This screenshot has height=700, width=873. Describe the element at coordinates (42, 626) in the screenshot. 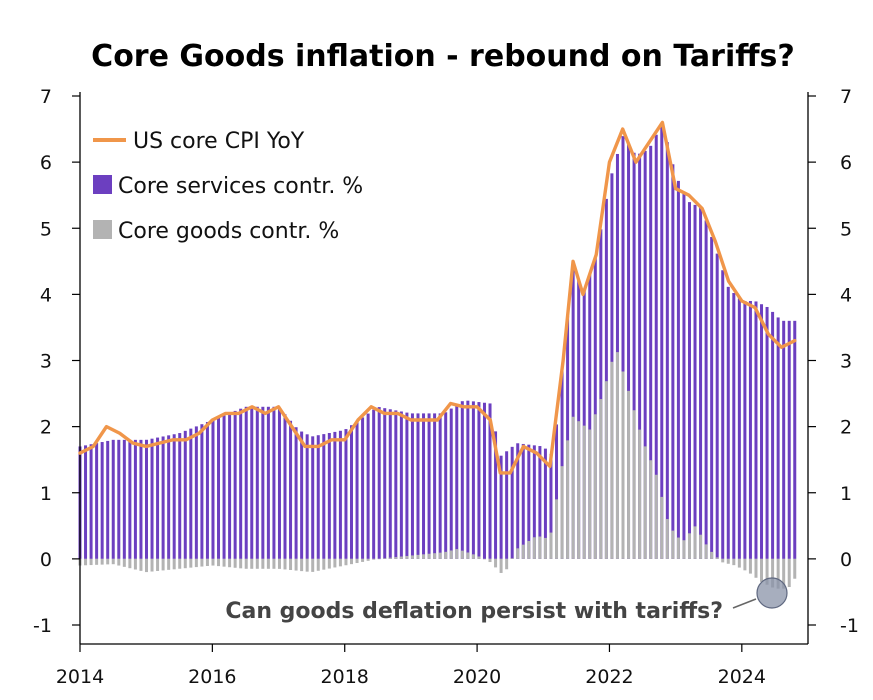

I see `y-tick-label-left-0: -1` at that location.